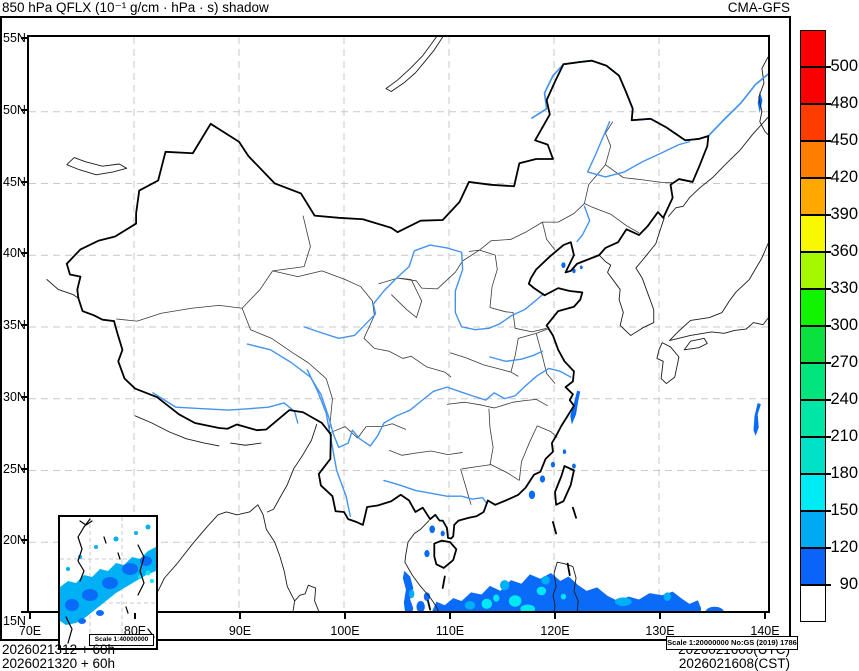 This screenshot has height=671, width=859. I want to click on lat-tick-label: 45N, so click(14, 181).